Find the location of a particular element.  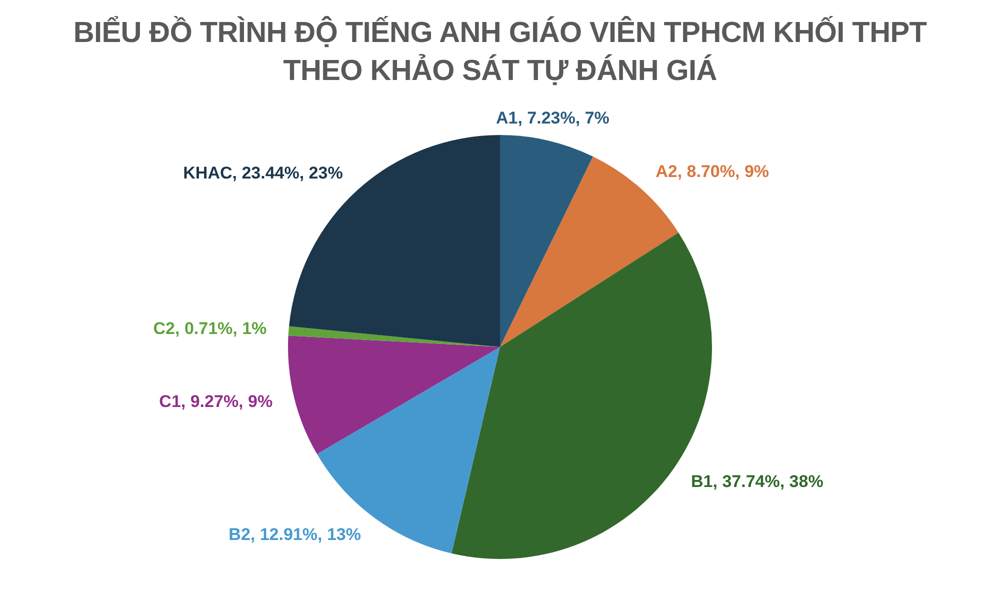

slice-label: C2, 0.71%, 1% is located at coordinates (210, 328).